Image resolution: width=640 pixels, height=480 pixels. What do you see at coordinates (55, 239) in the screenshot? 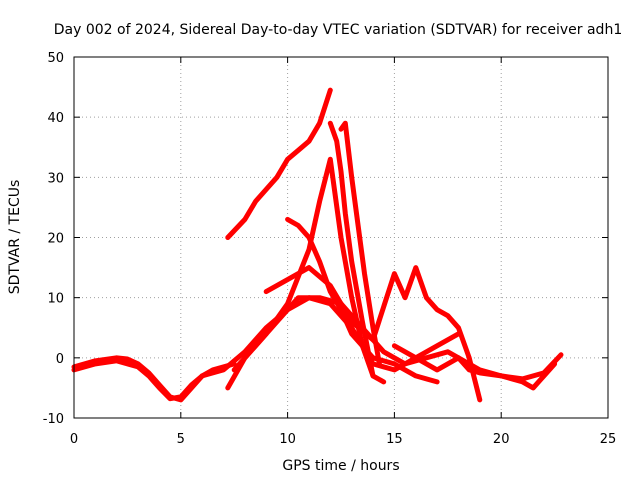
I see `y-tick-label: 20` at bounding box center [55, 239].